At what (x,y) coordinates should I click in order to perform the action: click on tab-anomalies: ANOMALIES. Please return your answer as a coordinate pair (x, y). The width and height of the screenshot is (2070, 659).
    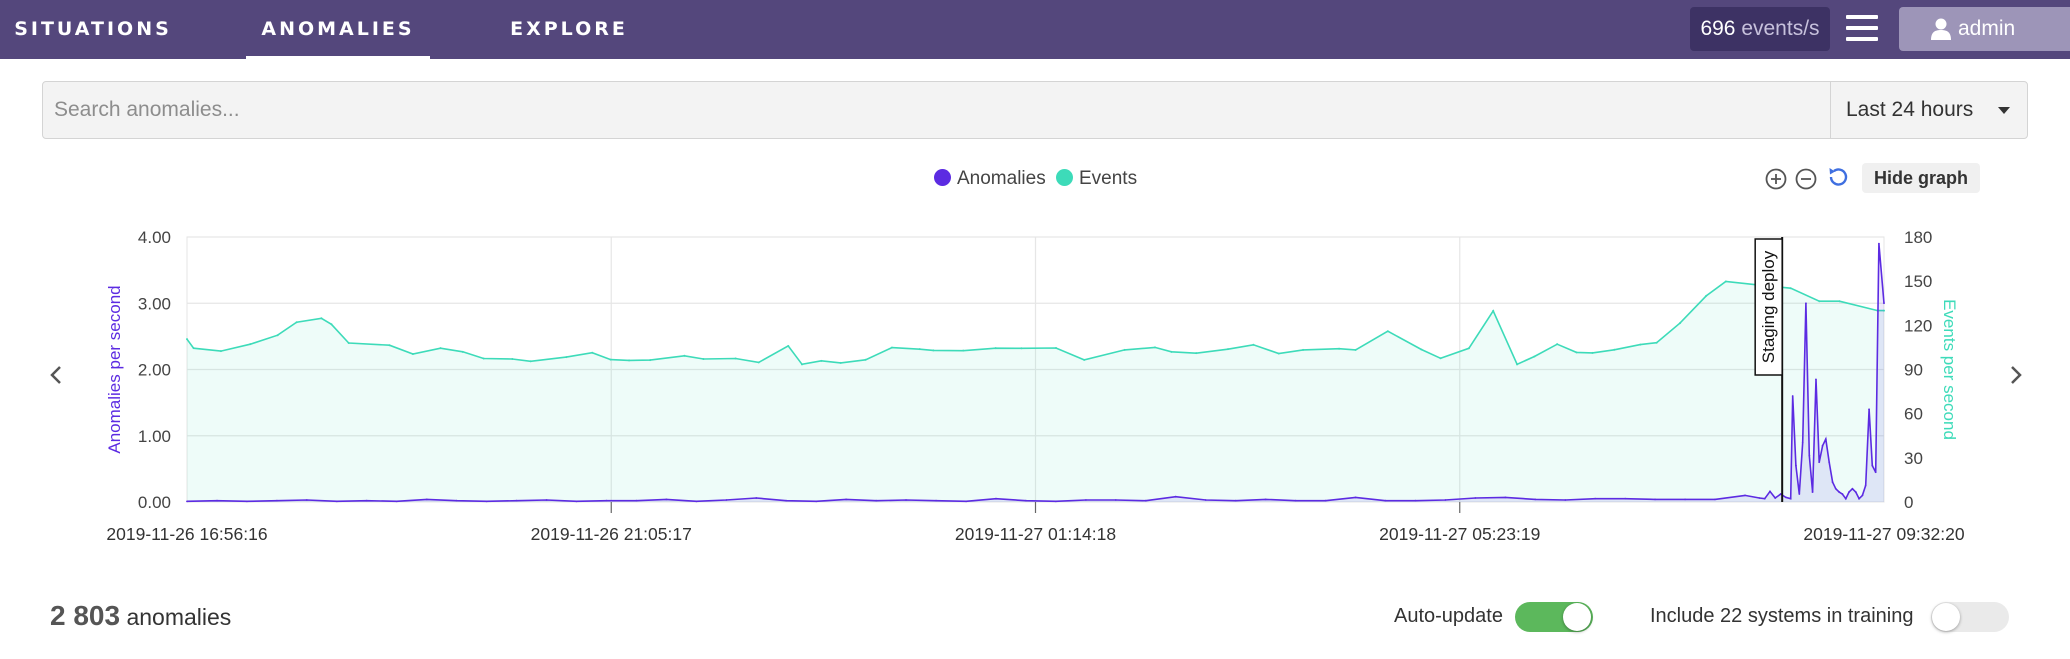
    Looking at the image, I should click on (338, 29).